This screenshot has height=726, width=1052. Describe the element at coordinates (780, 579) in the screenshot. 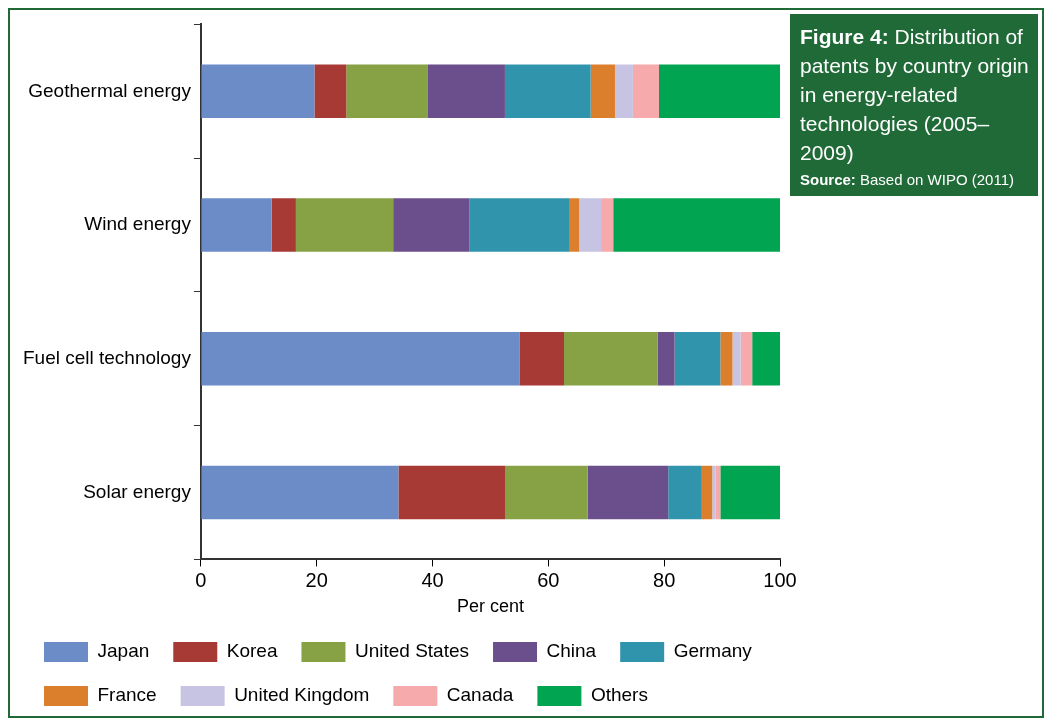

I see `x-tick-label: 100` at that location.